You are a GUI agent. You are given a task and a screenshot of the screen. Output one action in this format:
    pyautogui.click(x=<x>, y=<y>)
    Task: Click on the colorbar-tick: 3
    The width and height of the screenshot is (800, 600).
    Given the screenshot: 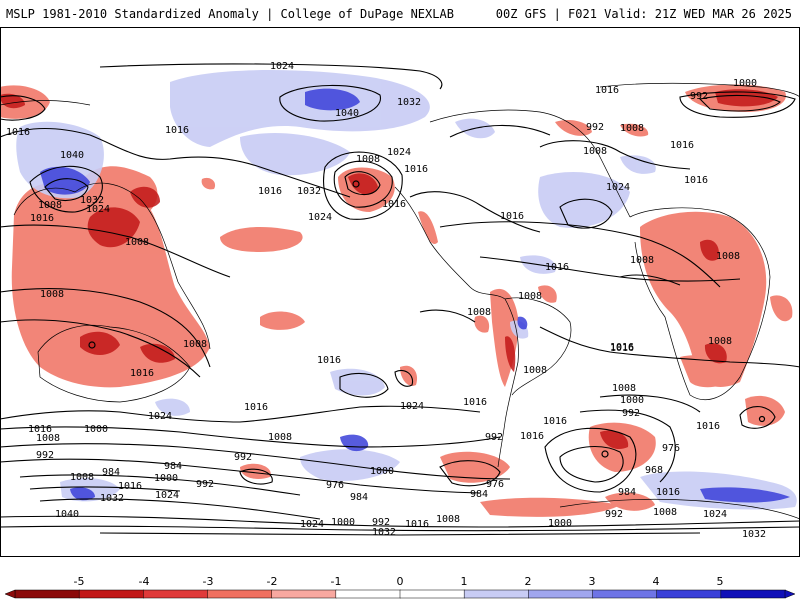 What is the action you would take?
    pyautogui.click(x=592, y=581)
    